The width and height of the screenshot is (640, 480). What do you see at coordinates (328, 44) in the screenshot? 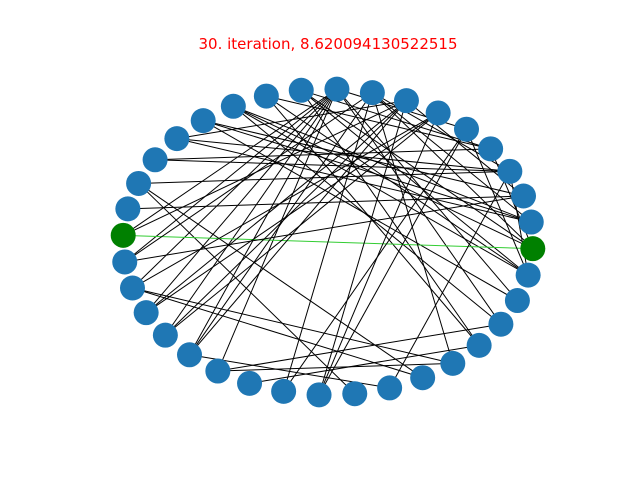
I see `graph-title: 30. iteration, 8.620094130522515` at bounding box center [328, 44].